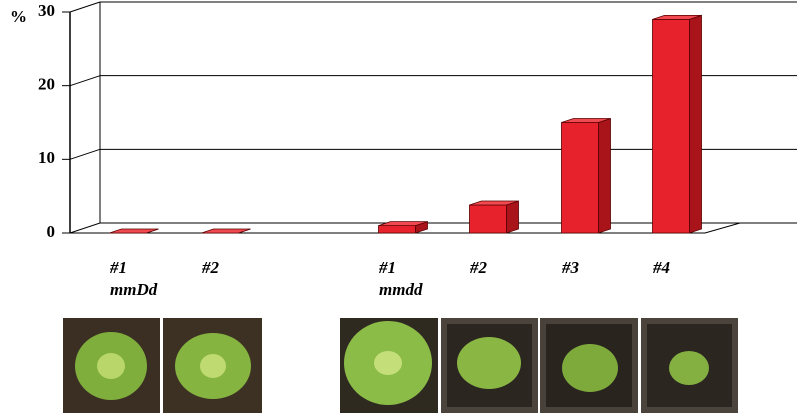  I want to click on y-tick-label: 0, so click(51, 231).